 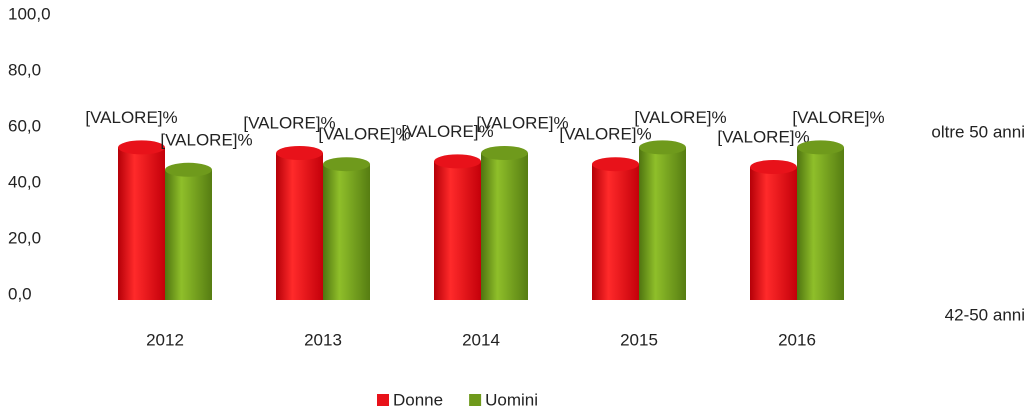 What do you see at coordinates (511, 399) in the screenshot?
I see `legend-label: Uomini` at bounding box center [511, 399].